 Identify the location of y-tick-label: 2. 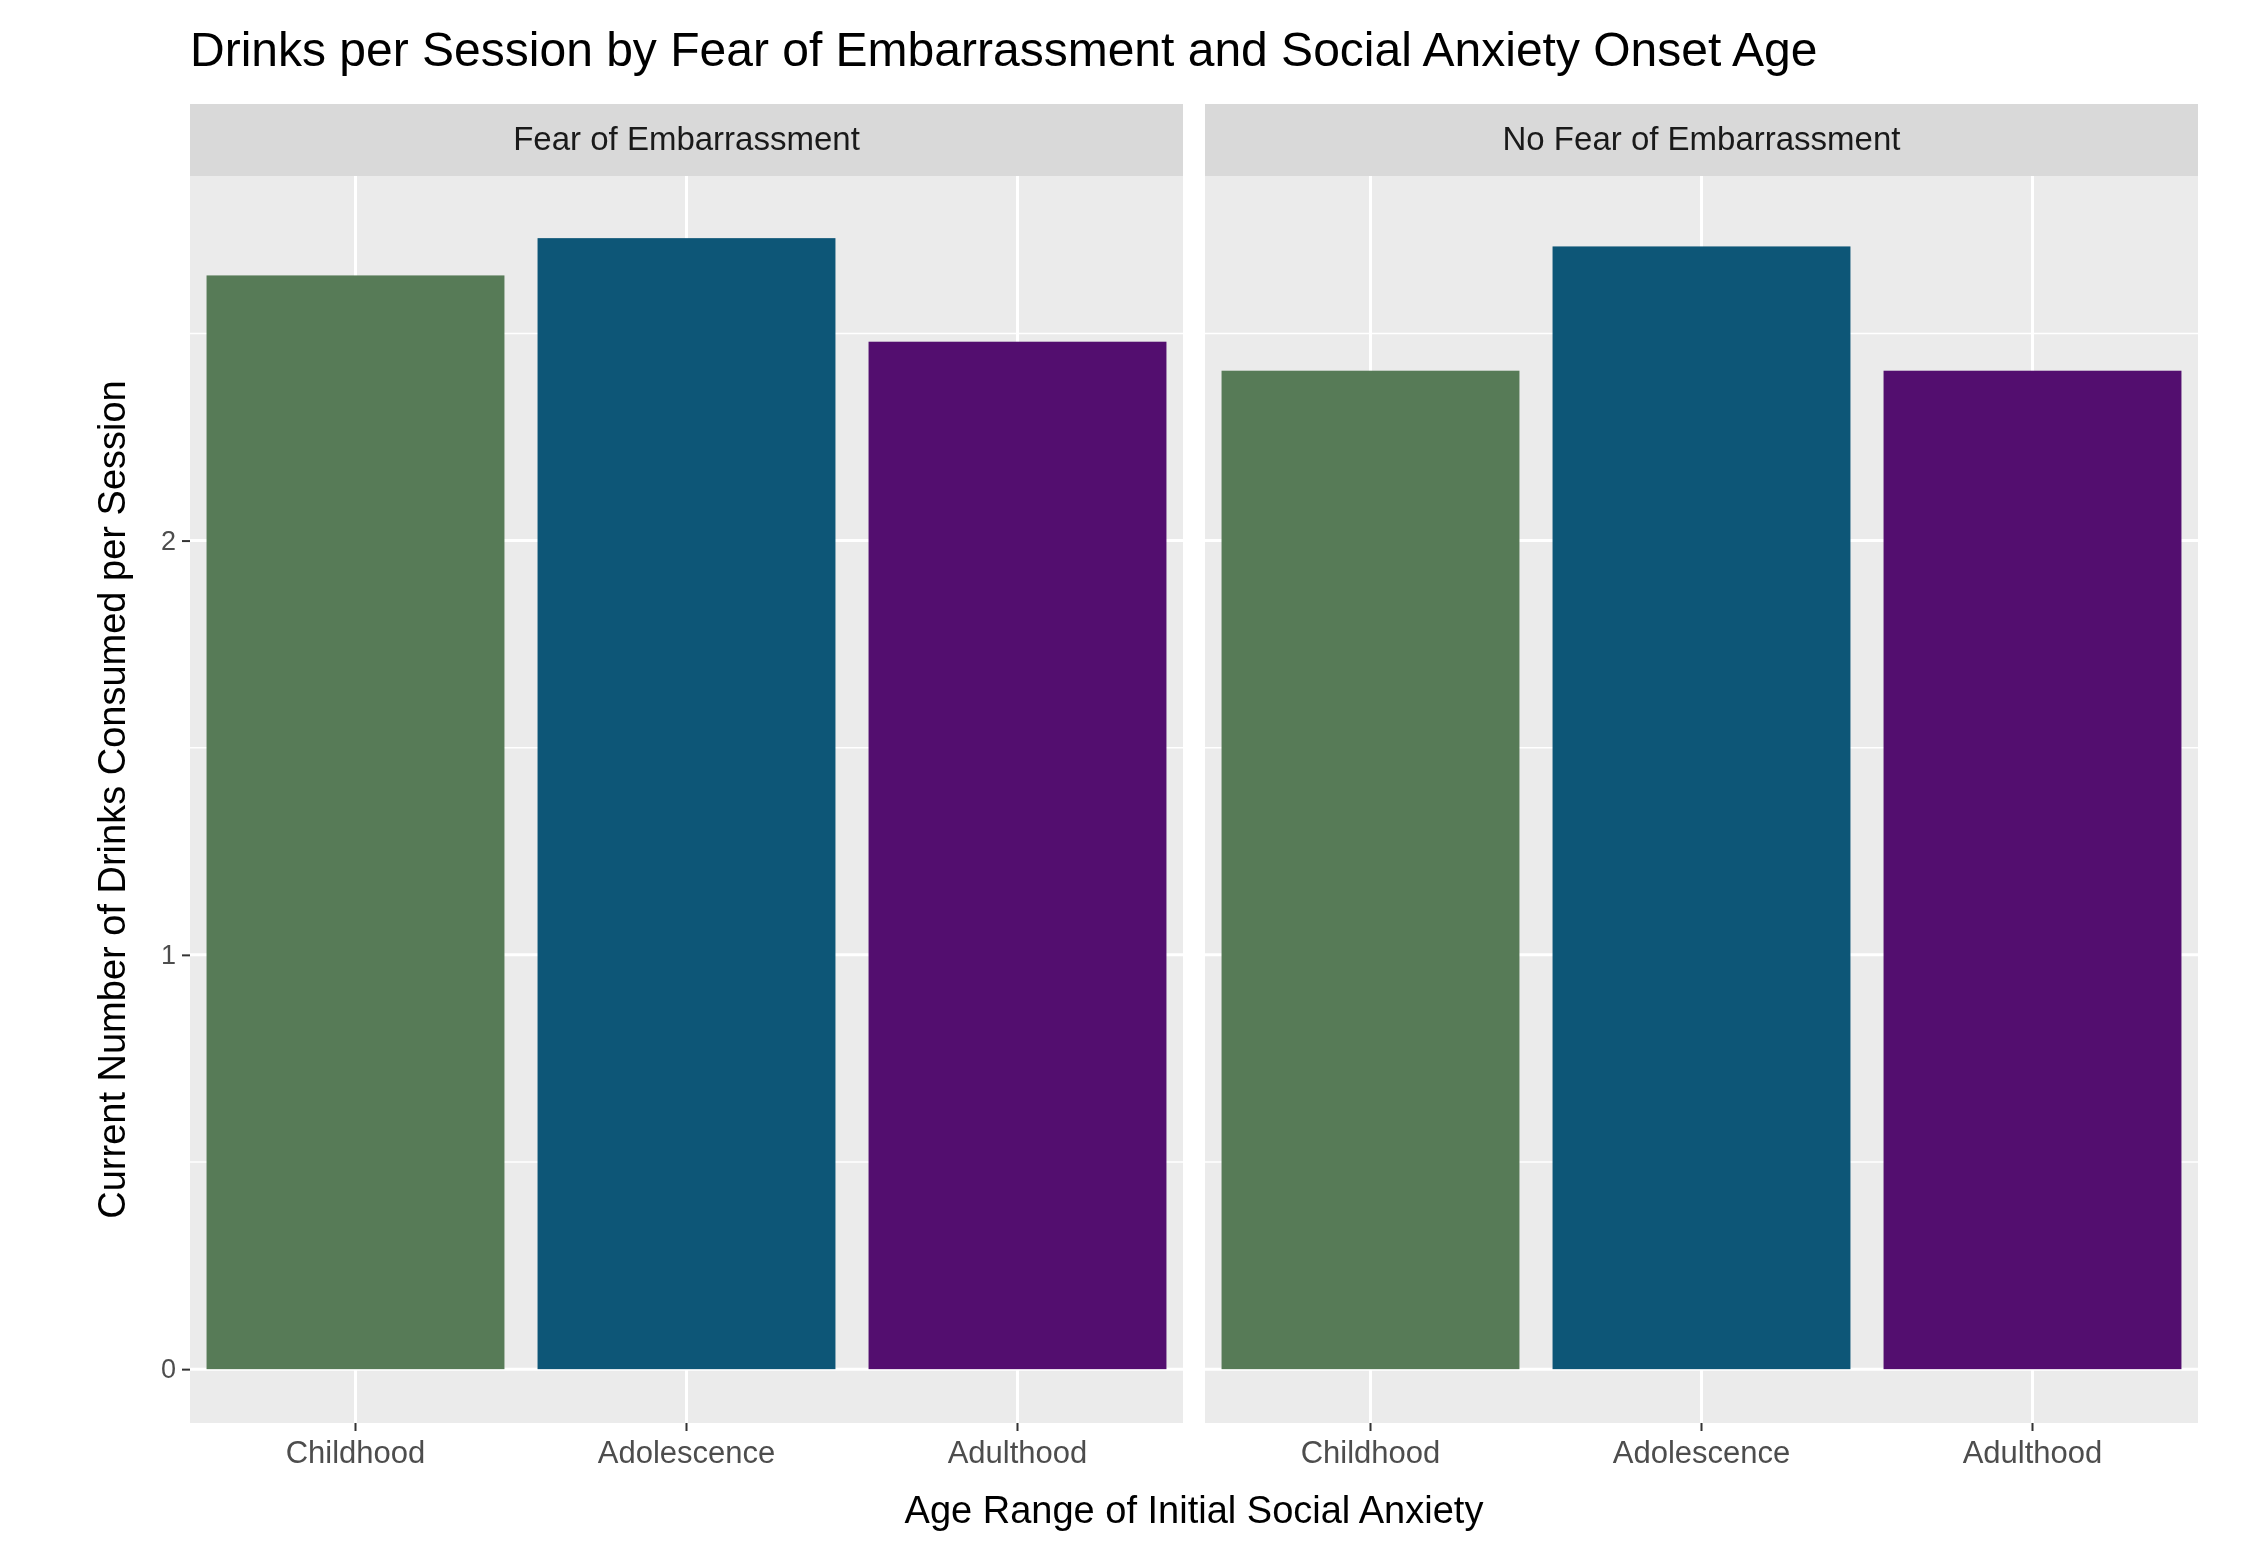
(168, 540).